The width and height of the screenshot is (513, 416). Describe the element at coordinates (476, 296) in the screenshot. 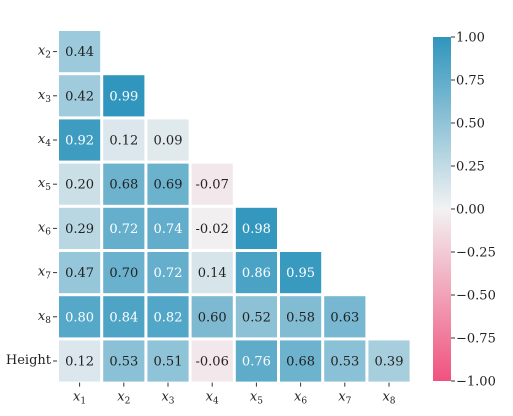

I see `colorbar-tick-label: −0.50` at that location.